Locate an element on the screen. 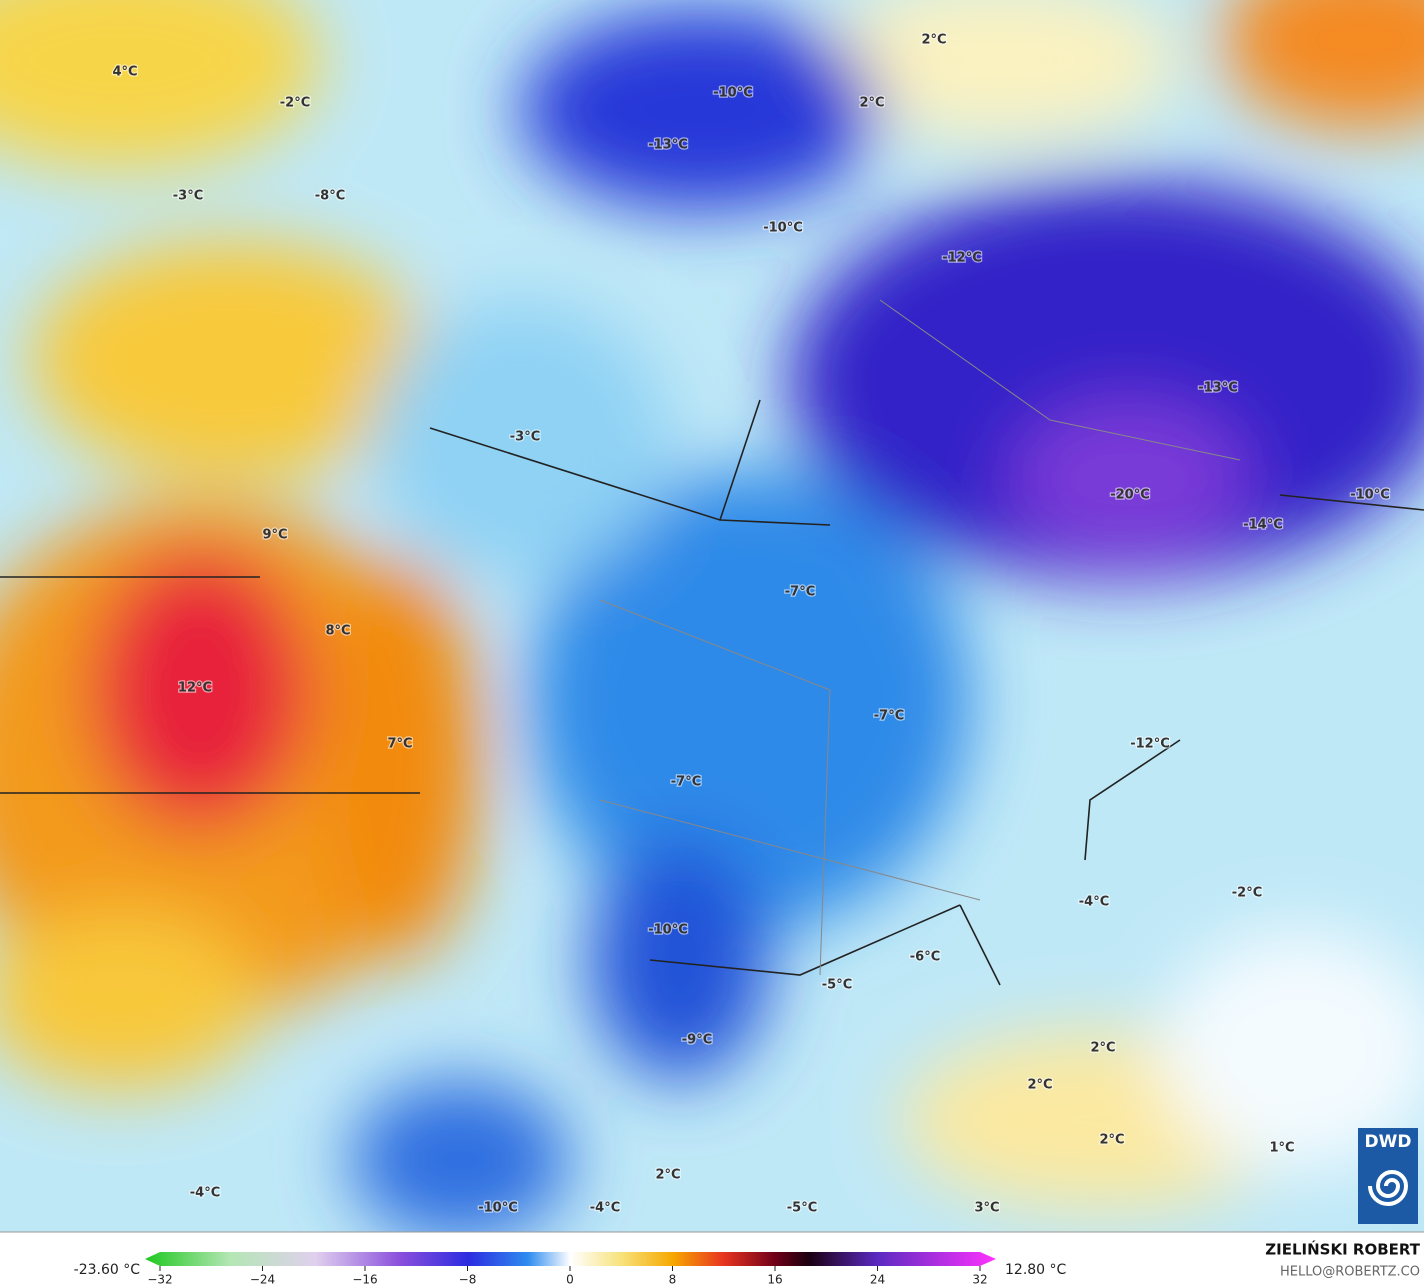 This screenshot has width=1424, height=1287. temperature-label: 3°C is located at coordinates (986, 1208).